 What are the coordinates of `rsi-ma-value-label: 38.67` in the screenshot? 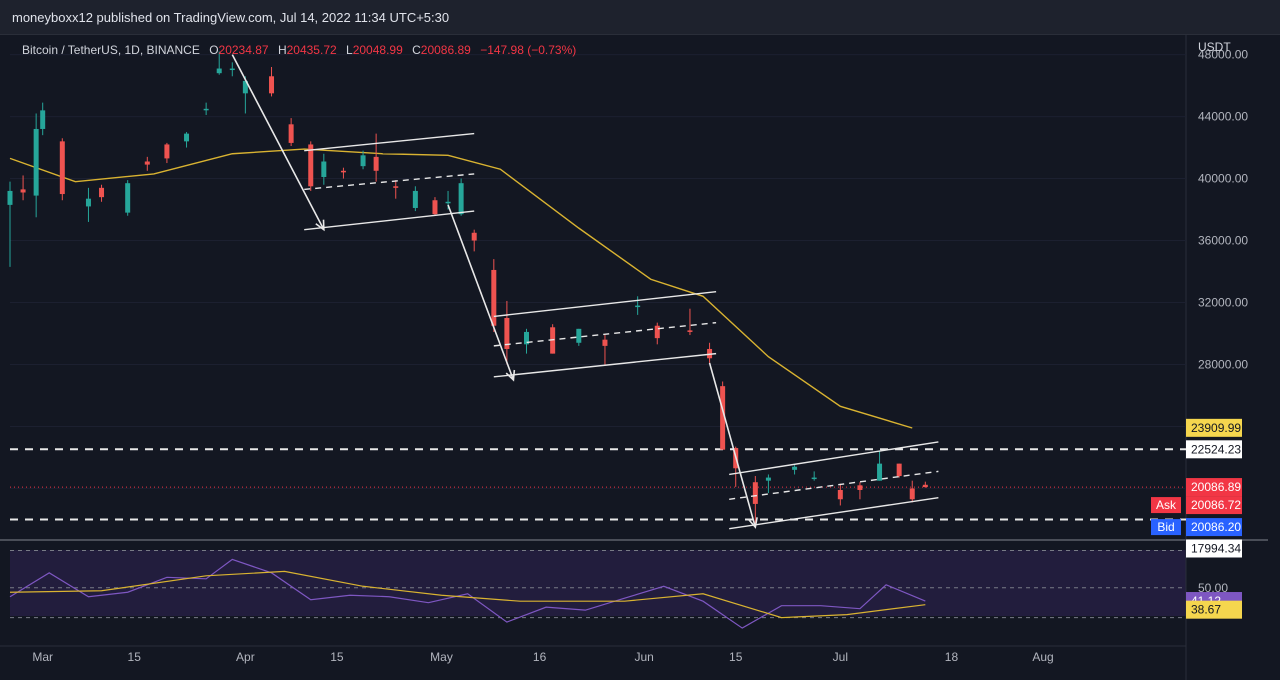 It's located at (1206, 610).